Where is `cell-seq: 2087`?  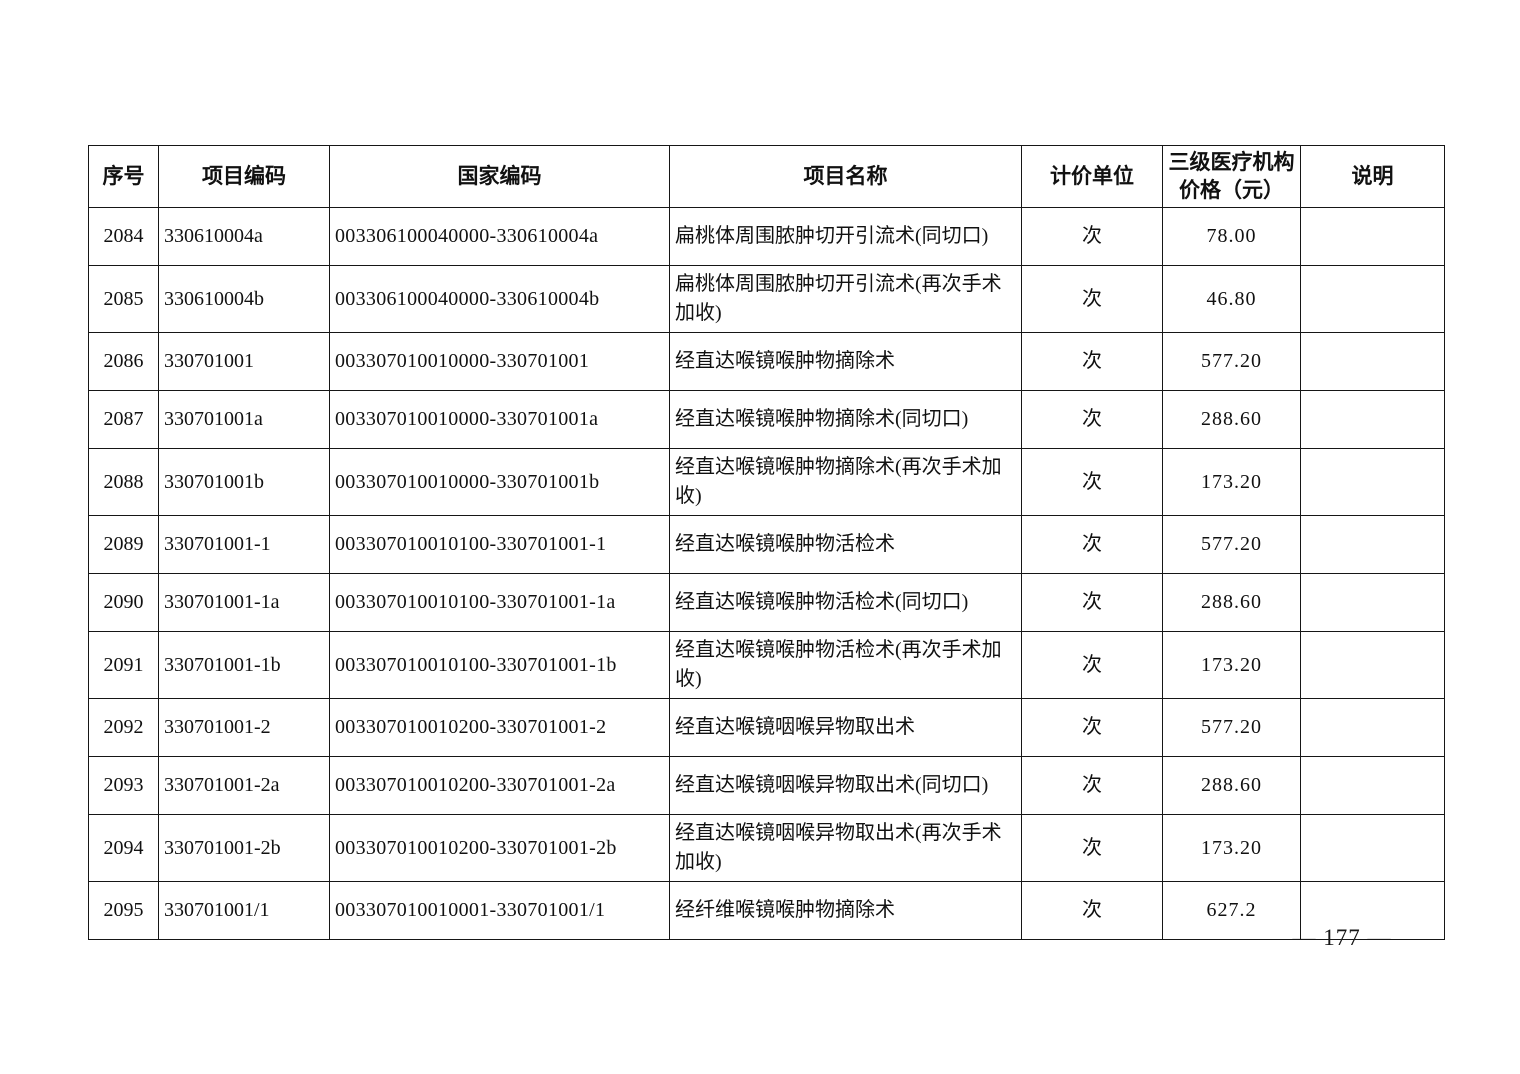 cell-seq: 2087 is located at coordinates (123, 419).